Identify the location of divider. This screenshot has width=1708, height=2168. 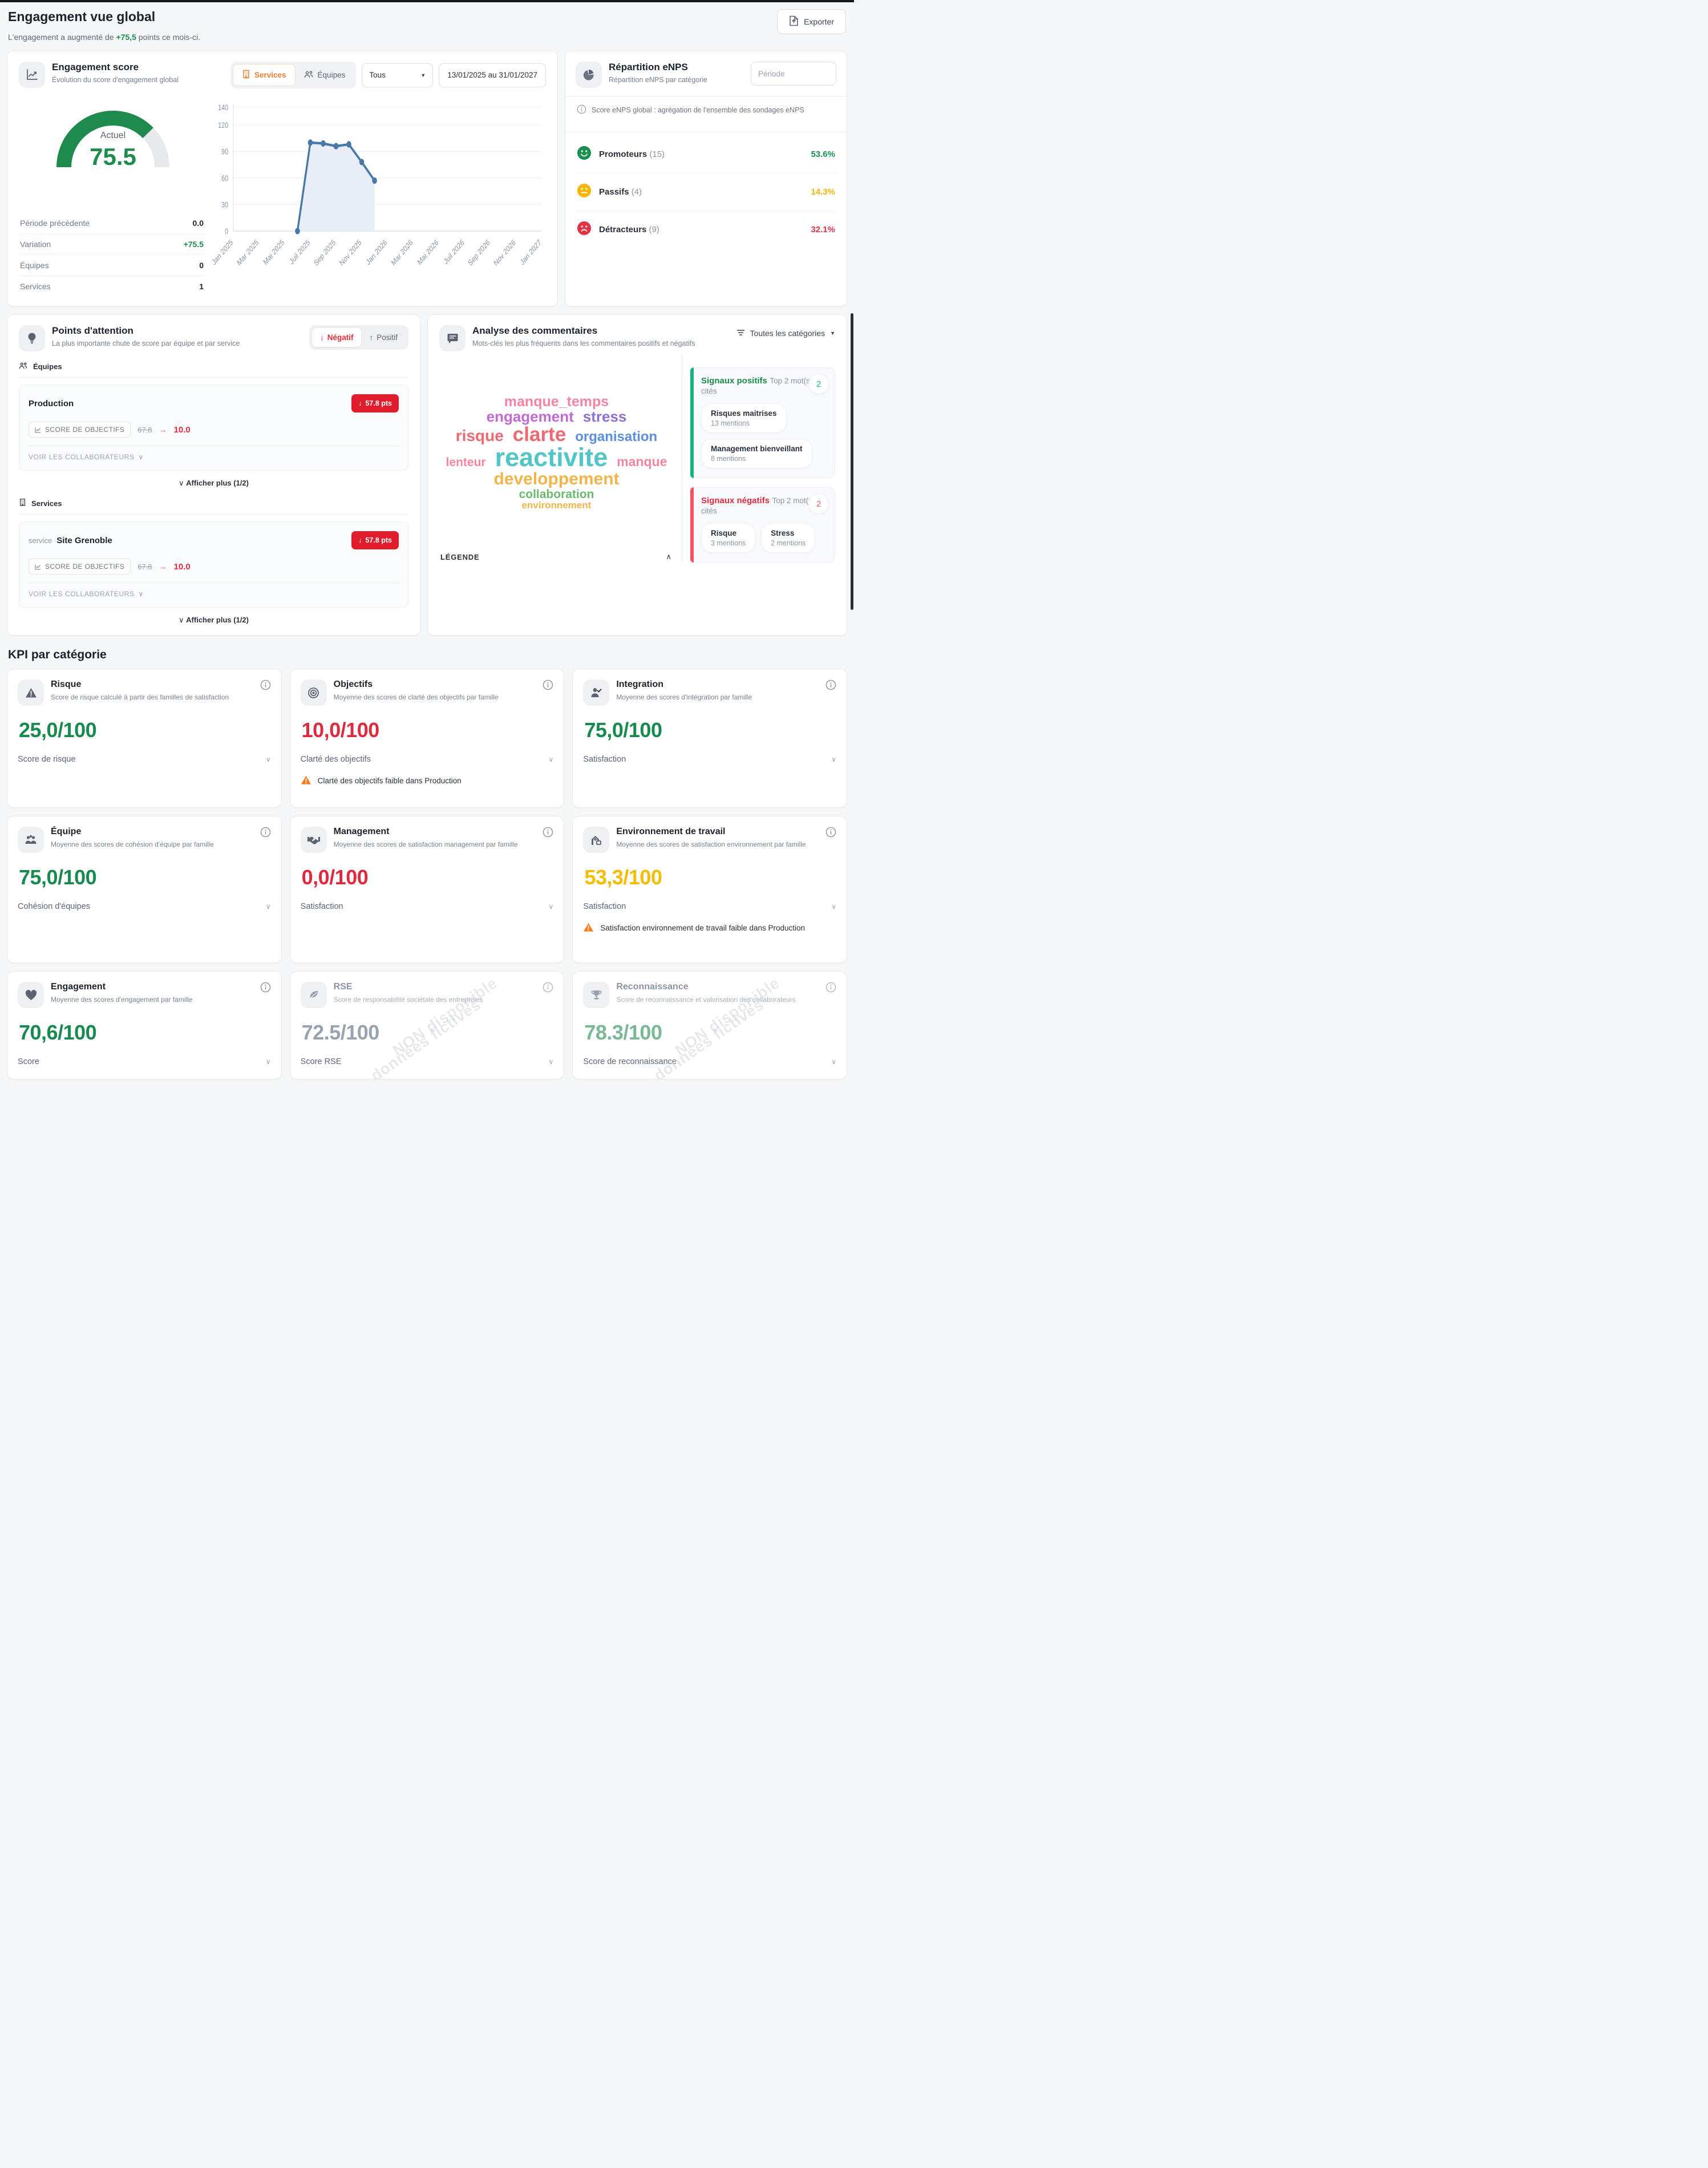
(213, 377).